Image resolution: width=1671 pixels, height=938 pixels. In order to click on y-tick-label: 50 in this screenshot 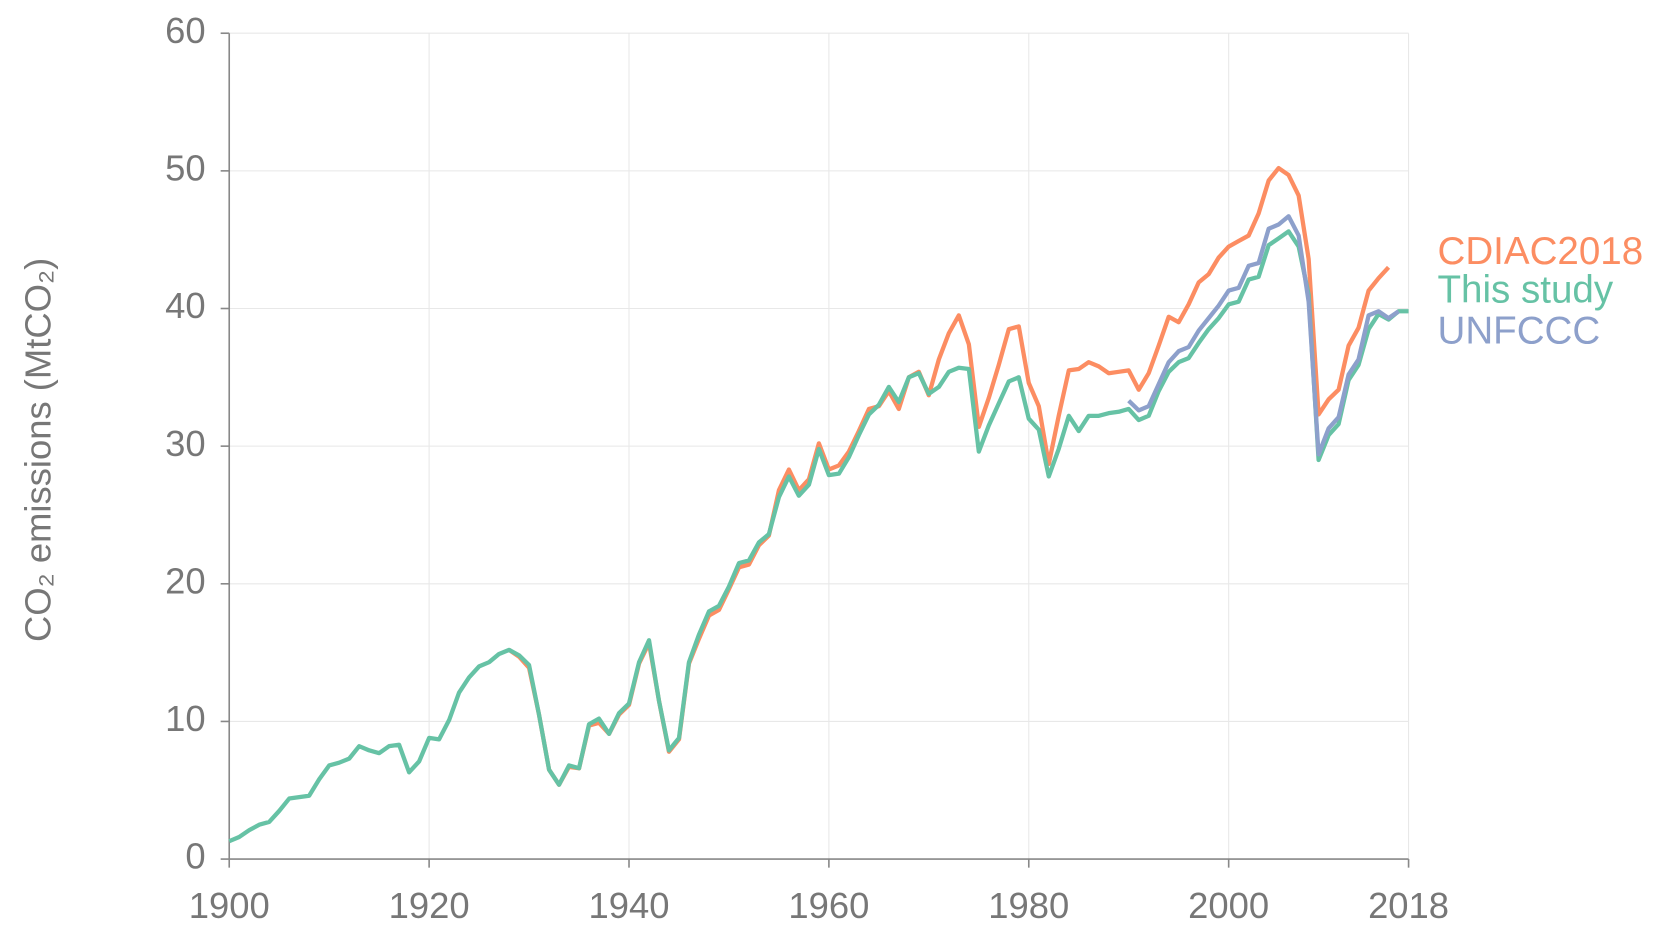, I will do `click(185, 167)`.